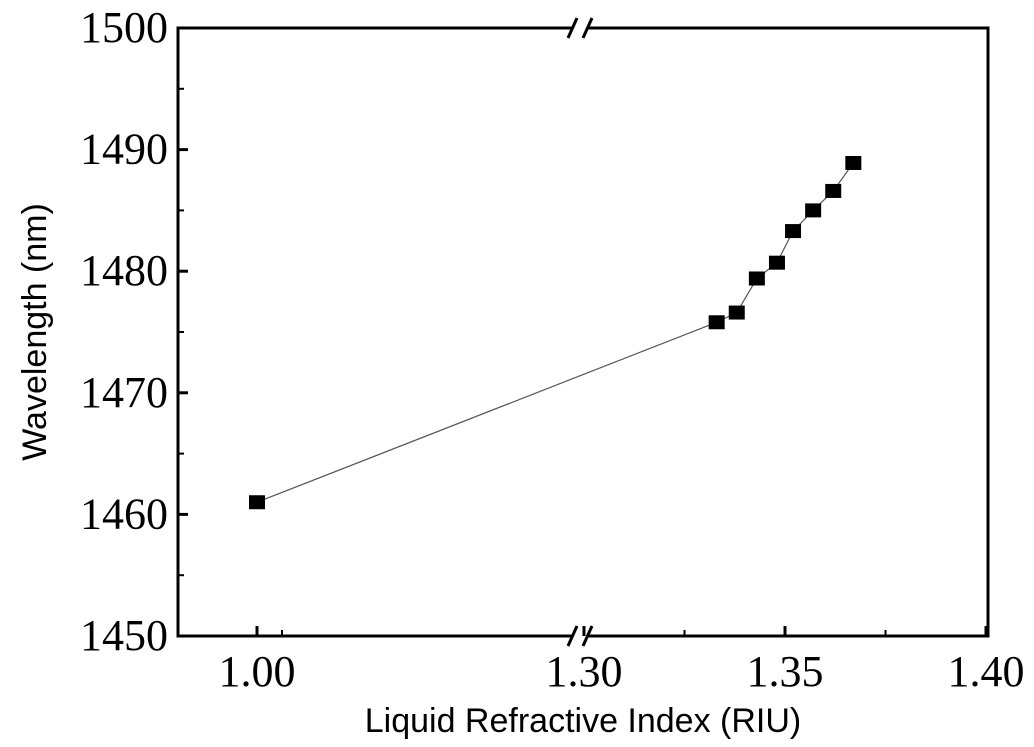 The height and width of the screenshot is (747, 1034). What do you see at coordinates (124, 392) in the screenshot?
I see `y-tick-label: 1470` at bounding box center [124, 392].